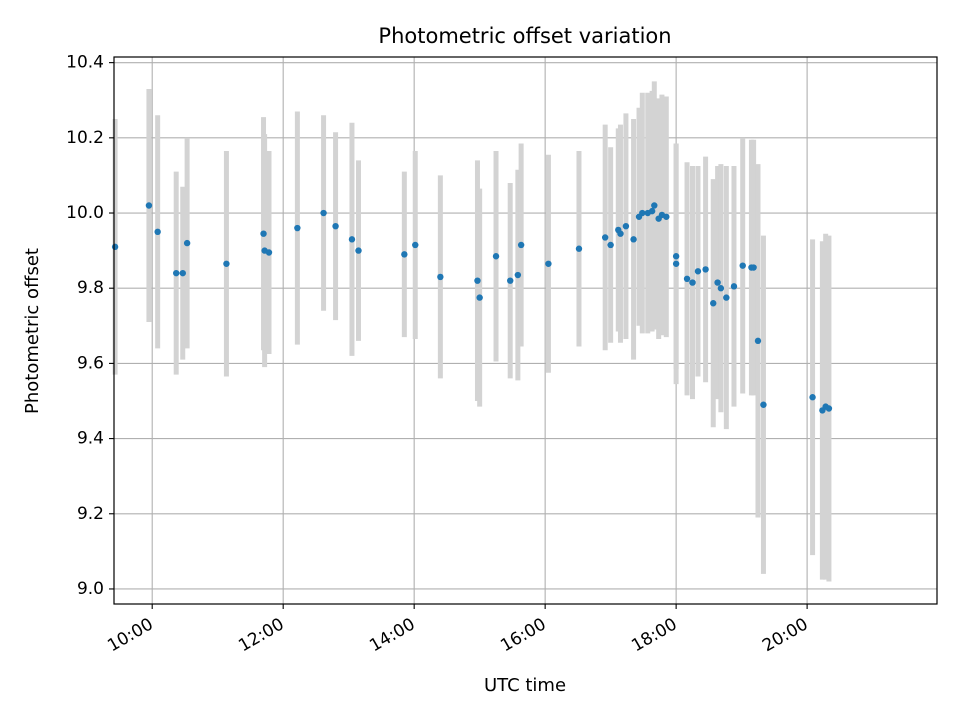 Image resolution: width=960 pixels, height=720 pixels. What do you see at coordinates (85, 213) in the screenshot?
I see `y-tick-label: 10.0` at bounding box center [85, 213].